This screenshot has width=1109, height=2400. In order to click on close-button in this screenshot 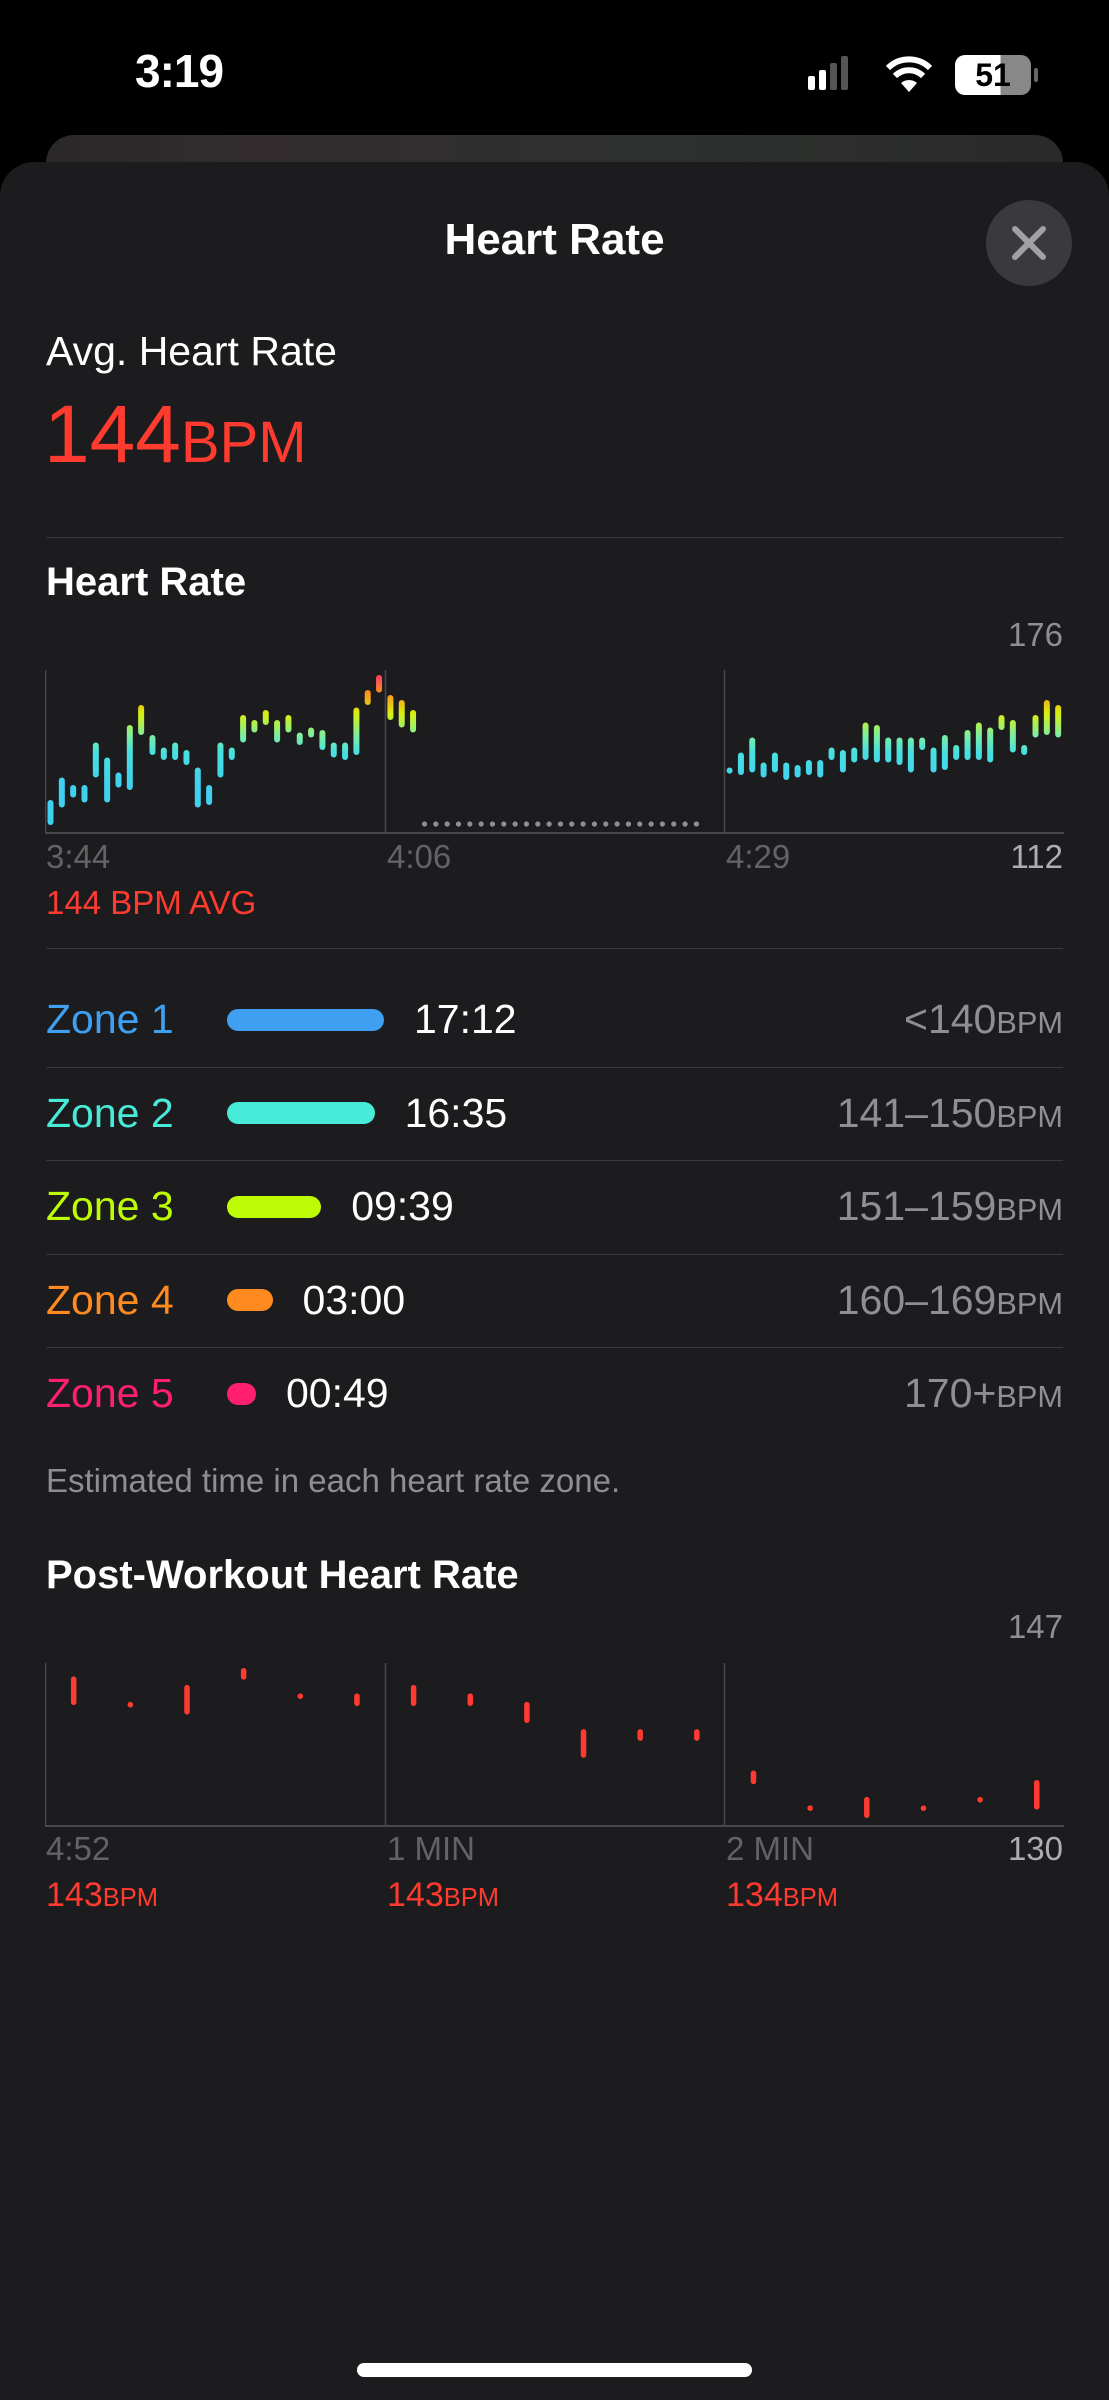, I will do `click(1029, 243)`.